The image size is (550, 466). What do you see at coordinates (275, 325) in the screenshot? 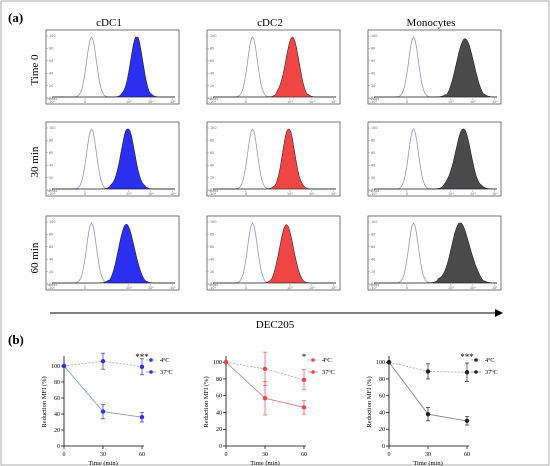
I see `dec205-axis-label: DEC205` at bounding box center [275, 325].